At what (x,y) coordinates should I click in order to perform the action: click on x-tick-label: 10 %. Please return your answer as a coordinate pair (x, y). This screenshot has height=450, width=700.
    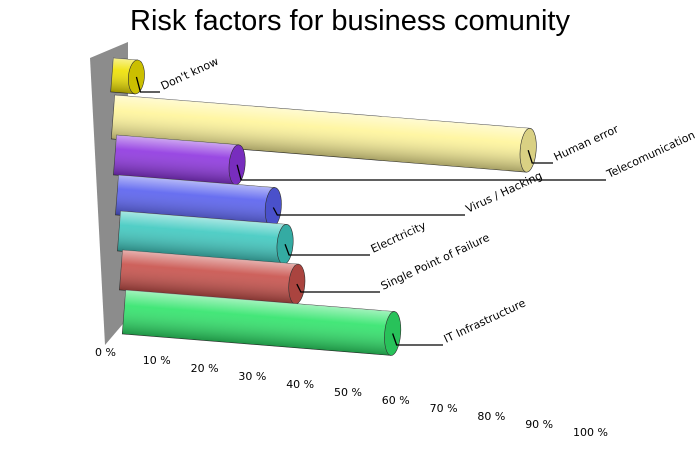
    Looking at the image, I should click on (157, 360).